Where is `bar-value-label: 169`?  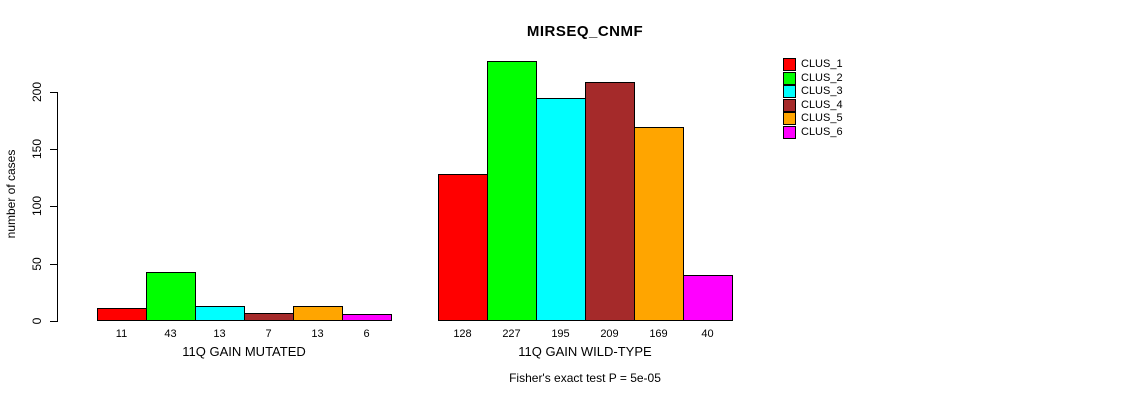
bar-value-label: 169 is located at coordinates (658, 334).